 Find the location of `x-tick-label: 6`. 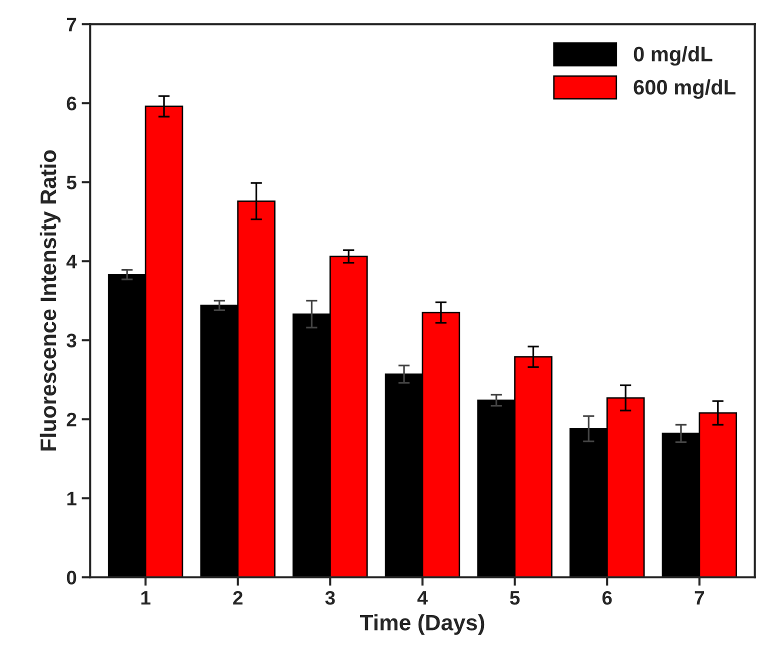

x-tick-label: 6 is located at coordinates (607, 597).